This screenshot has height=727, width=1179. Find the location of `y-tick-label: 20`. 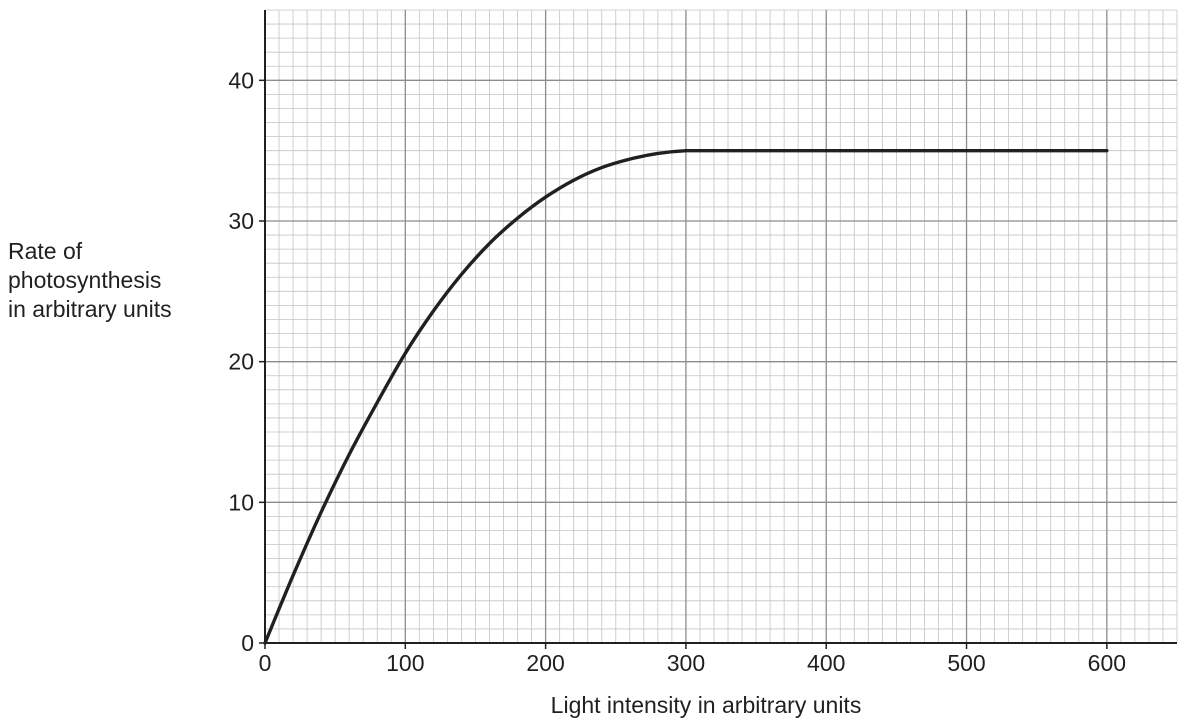

y-tick-label: 20 is located at coordinates (241, 362).